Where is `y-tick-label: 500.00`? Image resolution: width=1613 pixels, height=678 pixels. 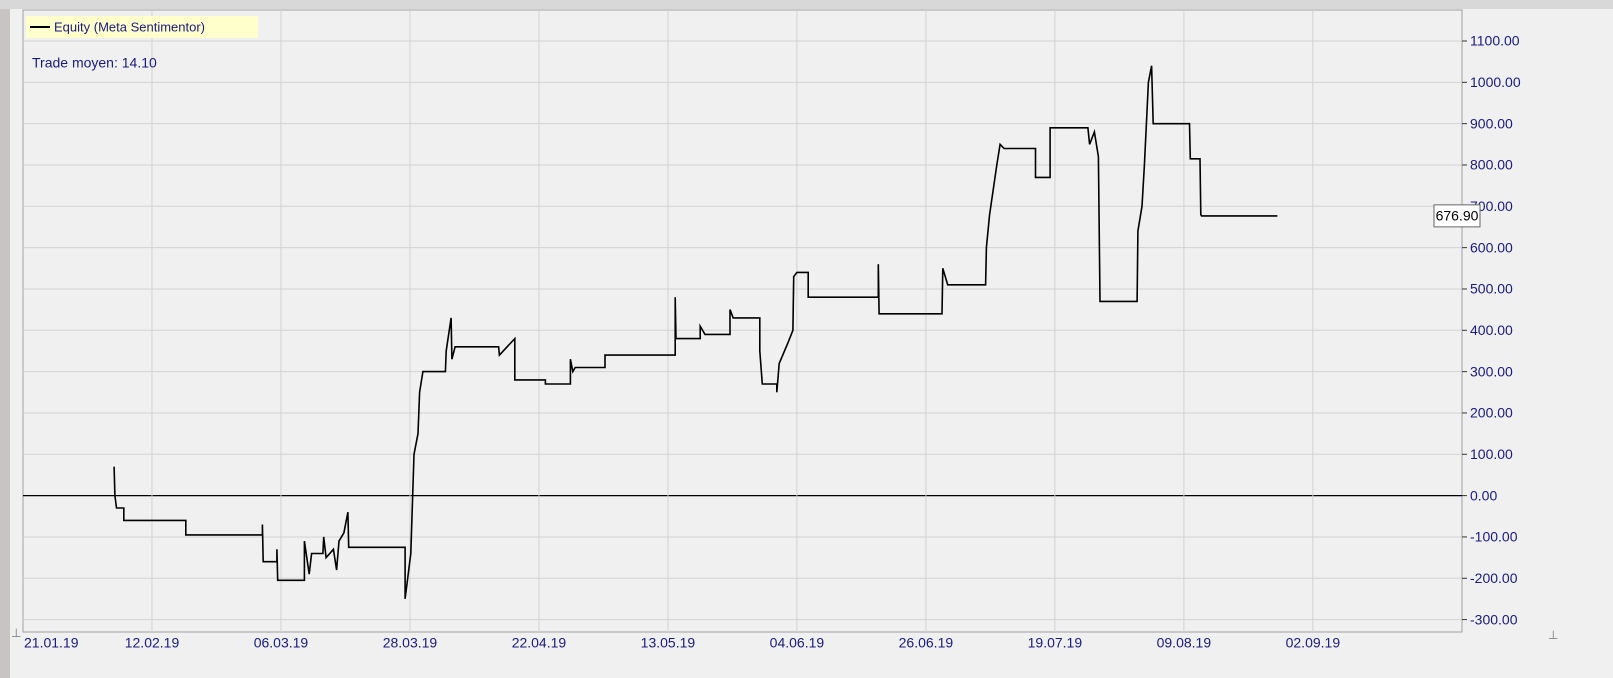
y-tick-label: 500.00 is located at coordinates (1491, 289).